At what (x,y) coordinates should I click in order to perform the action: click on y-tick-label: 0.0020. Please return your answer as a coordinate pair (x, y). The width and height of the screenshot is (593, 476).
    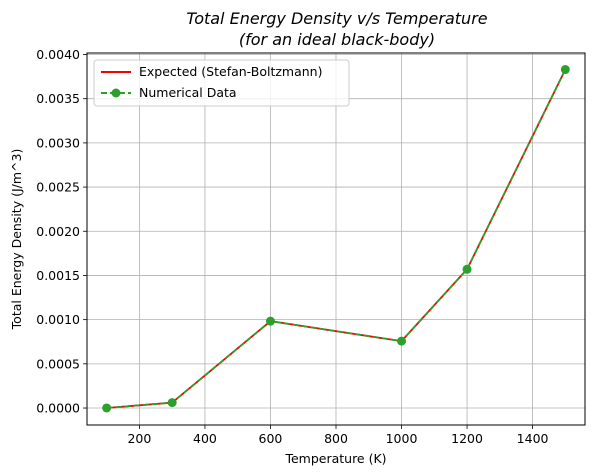
    Looking at the image, I should click on (58, 231).